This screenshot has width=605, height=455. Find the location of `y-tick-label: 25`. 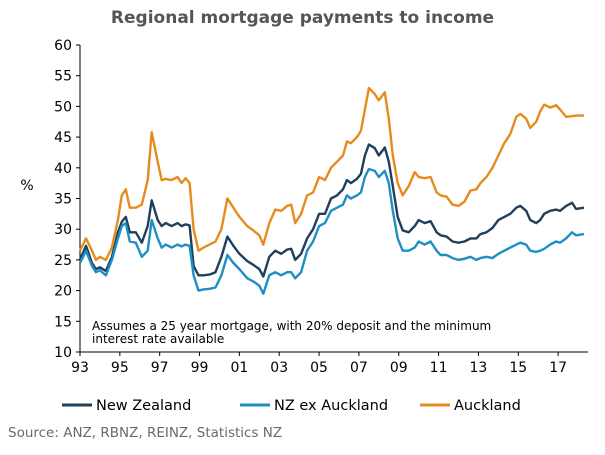

y-tick-label: 25 is located at coordinates (63, 261).